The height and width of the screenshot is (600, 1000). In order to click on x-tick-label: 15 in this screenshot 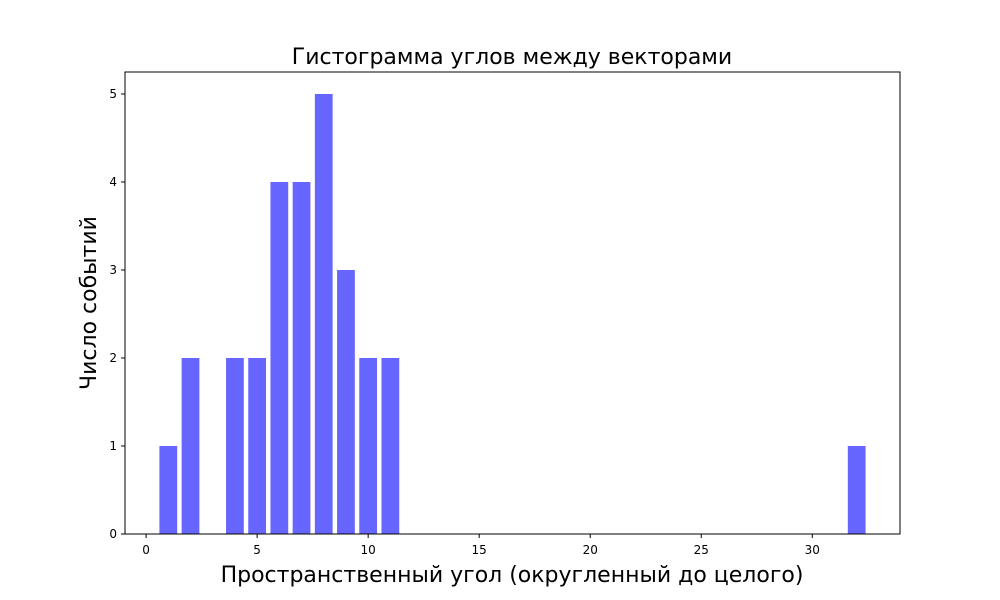, I will do `click(479, 550)`.